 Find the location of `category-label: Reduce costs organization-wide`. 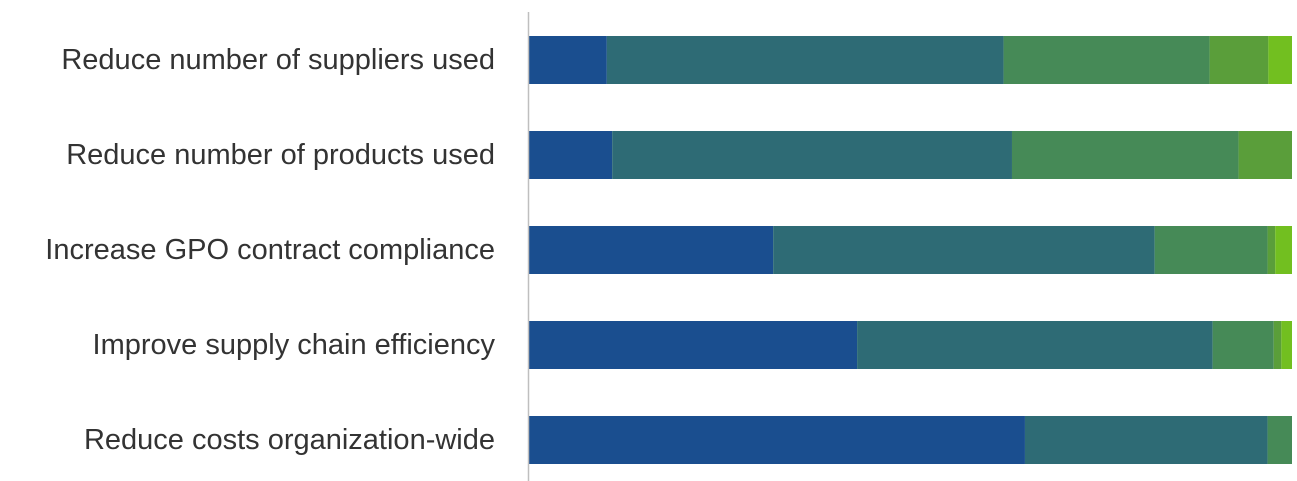

category-label: Reduce costs organization-wide is located at coordinates (289, 440).